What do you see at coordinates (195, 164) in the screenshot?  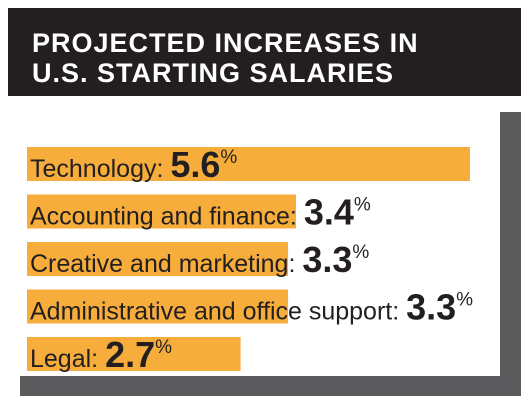 I see `value-label-0: 5.6` at bounding box center [195, 164].